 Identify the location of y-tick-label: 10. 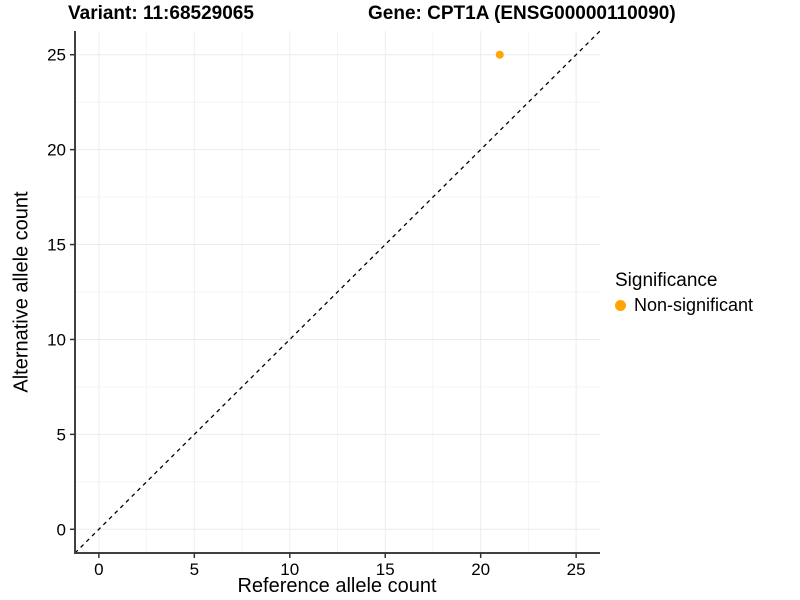
(56, 339).